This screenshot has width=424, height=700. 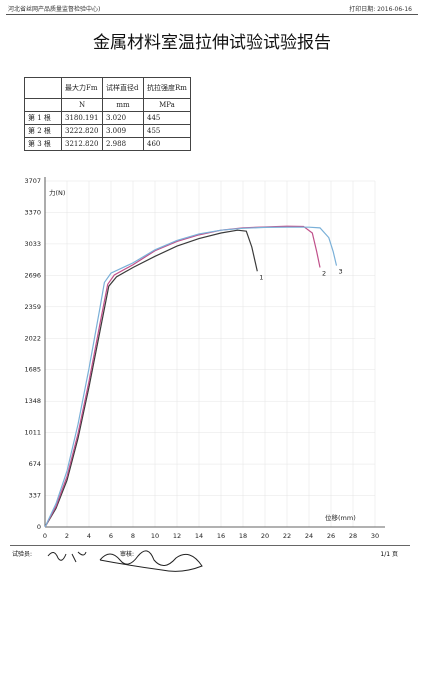 What do you see at coordinates (32, 401) in the screenshot?
I see `y-tick-label: 1348` at bounding box center [32, 401].